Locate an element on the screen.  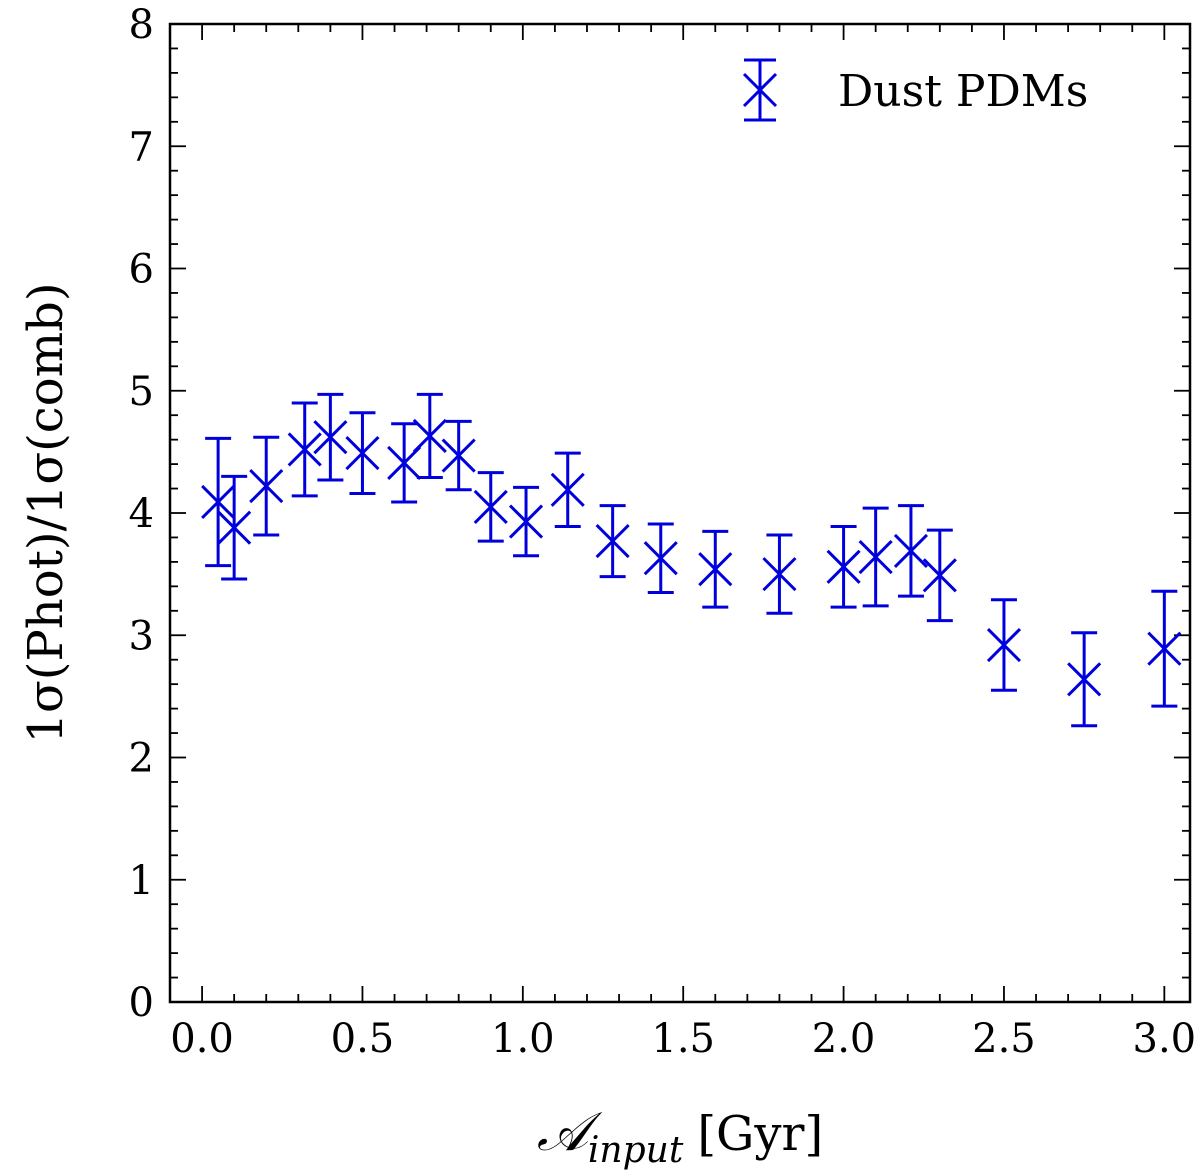
y-tick-label: 4 is located at coordinates (141, 514).